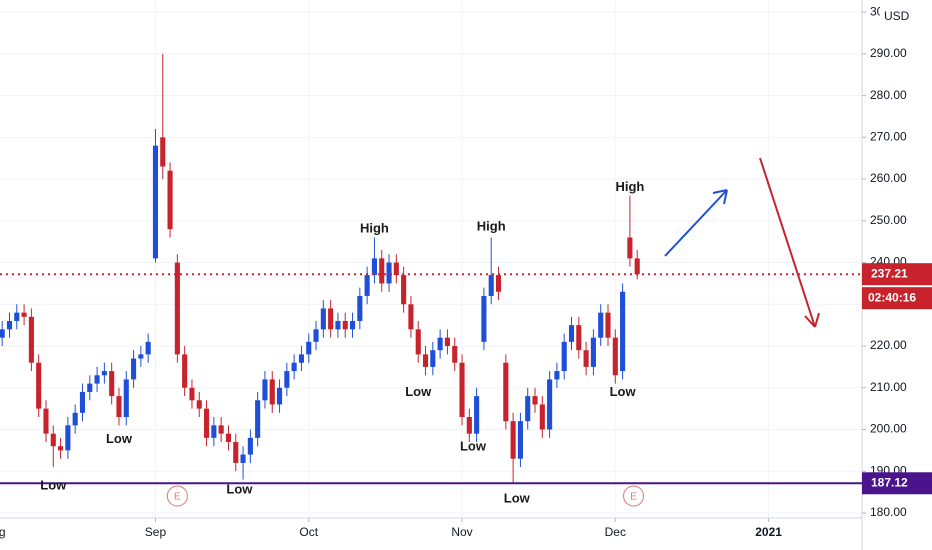  What do you see at coordinates (892, 297) in the screenshot?
I see `countdown-label: 02:40:16` at bounding box center [892, 297].